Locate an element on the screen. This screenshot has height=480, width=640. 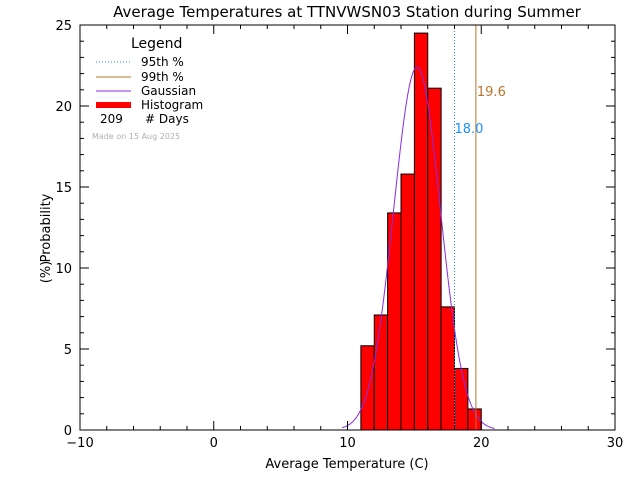
legend-days-count: 209 is located at coordinates (111, 119).